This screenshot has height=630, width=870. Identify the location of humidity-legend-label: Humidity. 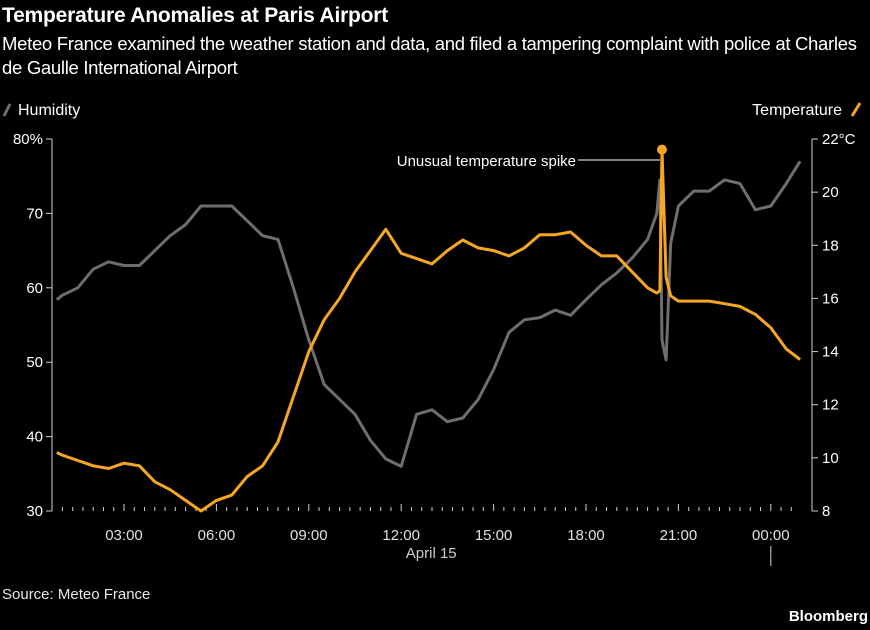
(49, 110).